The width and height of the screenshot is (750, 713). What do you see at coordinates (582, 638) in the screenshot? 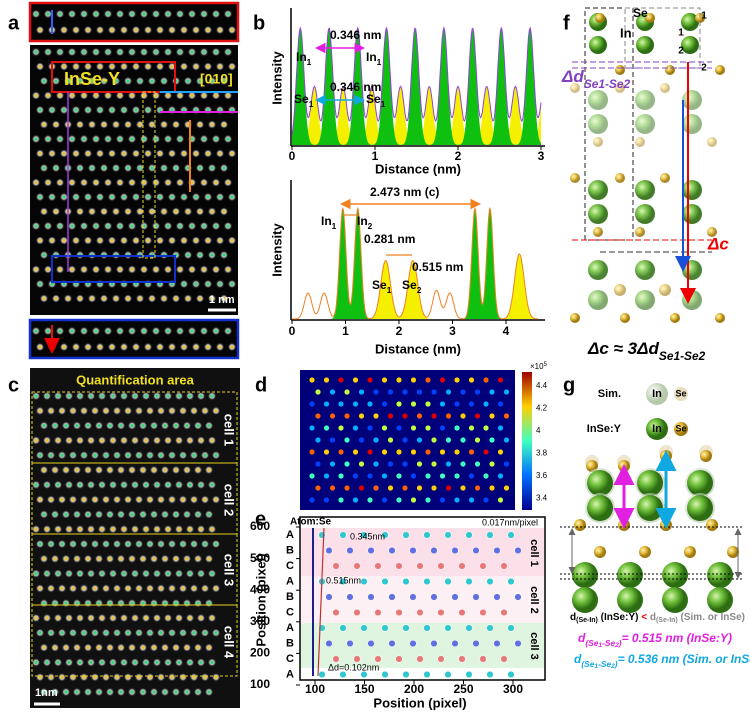
I see `text-run: d` at bounding box center [582, 638].